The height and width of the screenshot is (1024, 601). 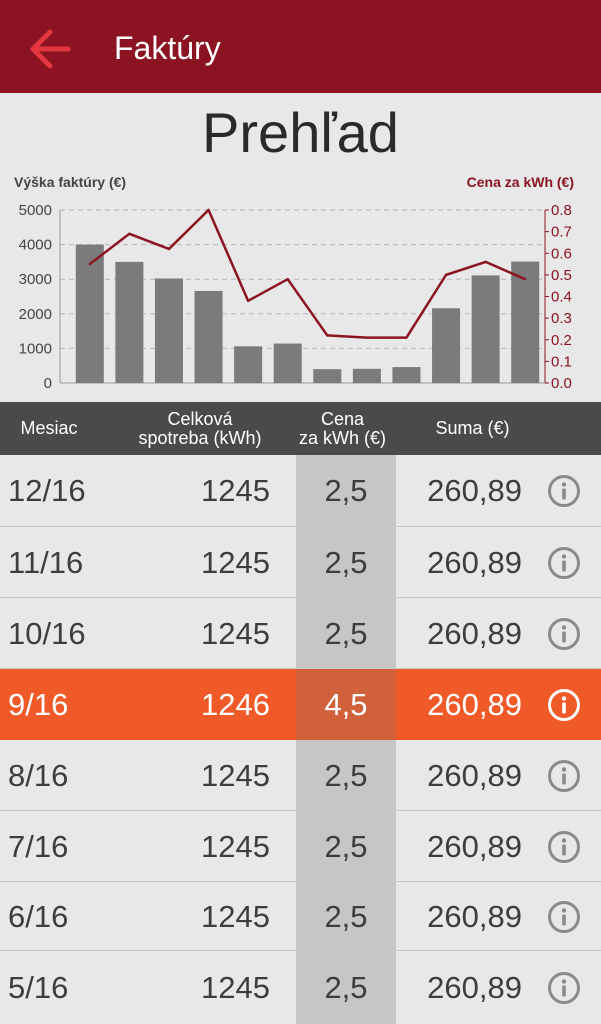 What do you see at coordinates (47, 633) in the screenshot?
I see `row-month: 10/16` at bounding box center [47, 633].